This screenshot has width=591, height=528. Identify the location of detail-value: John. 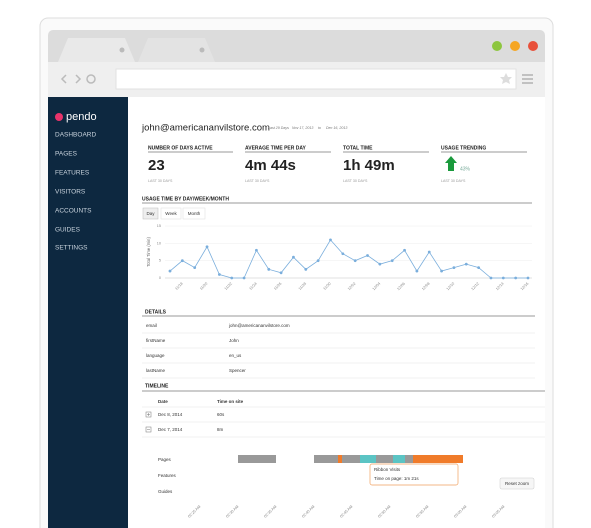
(234, 340).